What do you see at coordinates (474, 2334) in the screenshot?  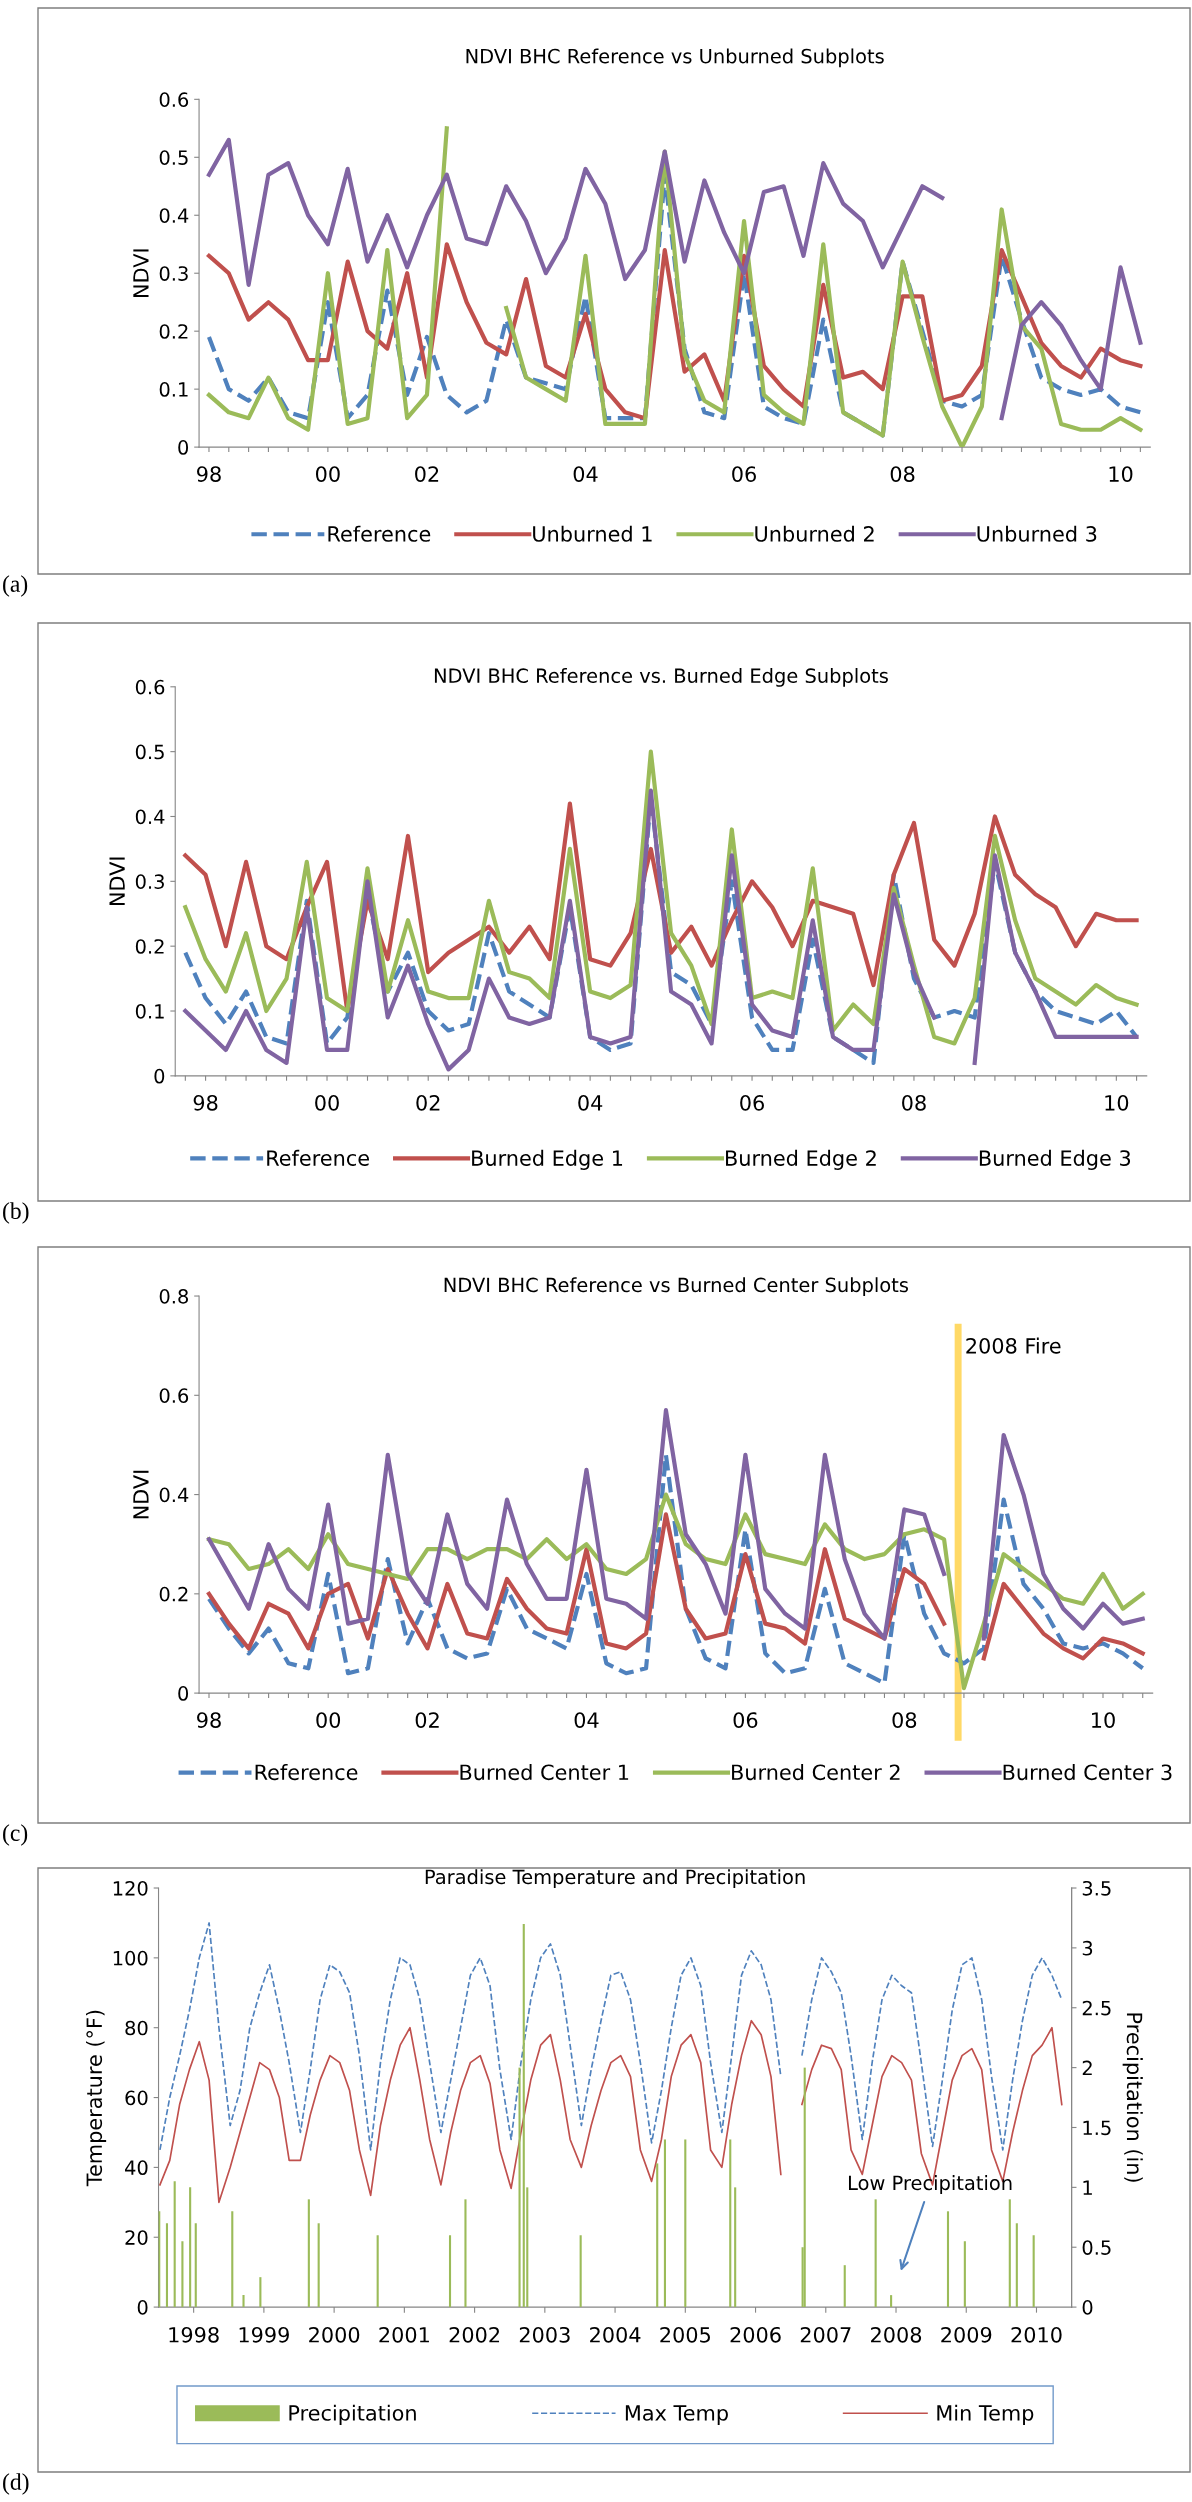 I see `x-tick-label: 2002` at bounding box center [474, 2334].